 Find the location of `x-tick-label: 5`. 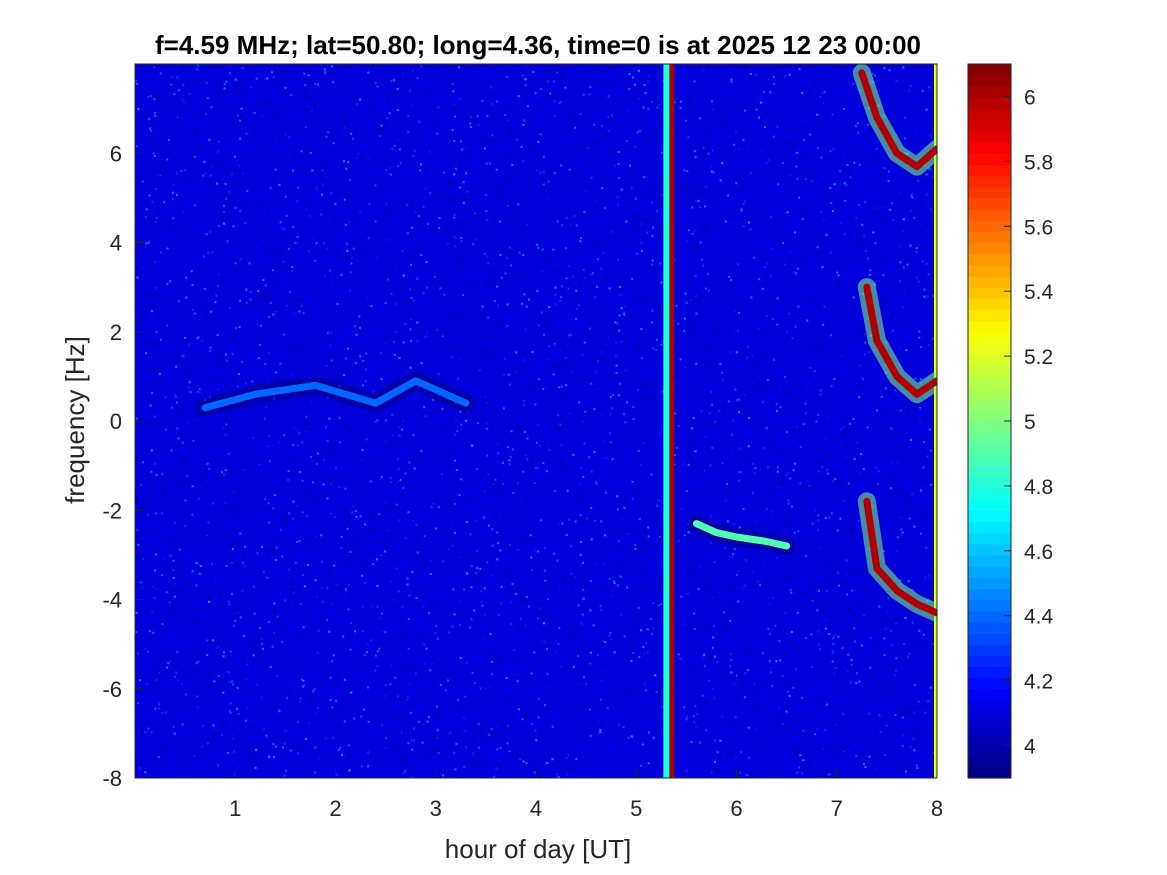

x-tick-label: 5 is located at coordinates (636, 808).